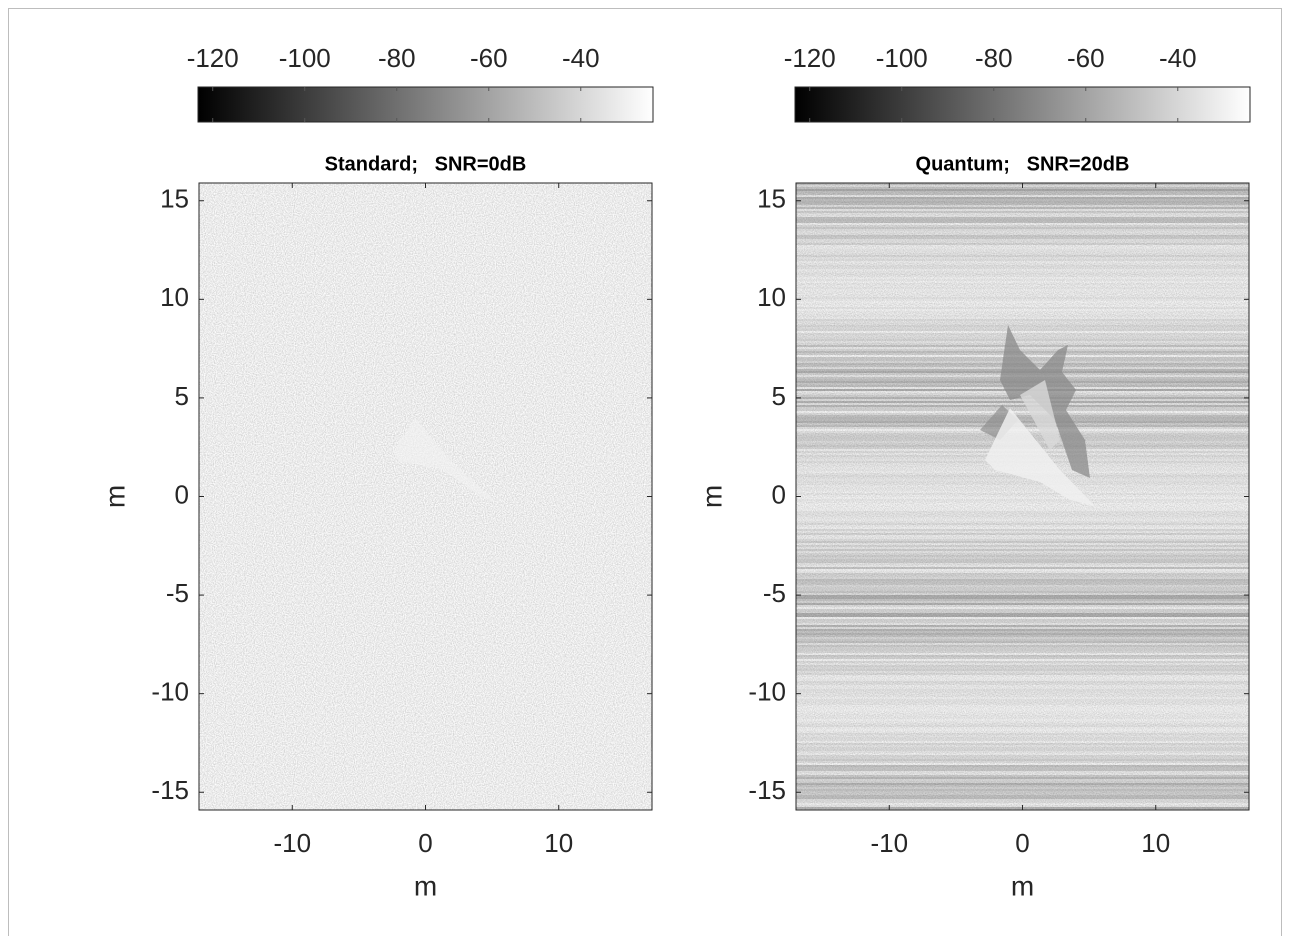 This screenshot has width=1290, height=936. I want to click on y-tick-label: 5, so click(182, 396).